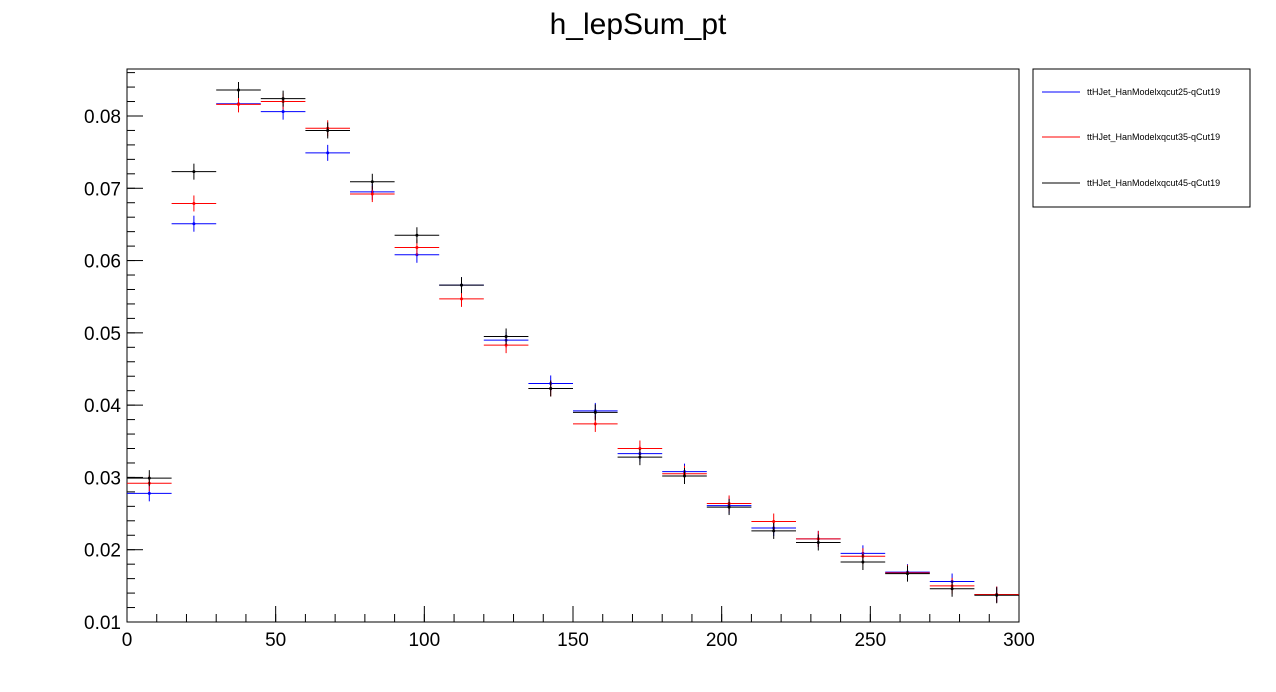  What do you see at coordinates (573, 640) in the screenshot?
I see `x-tick-label: 150` at bounding box center [573, 640].